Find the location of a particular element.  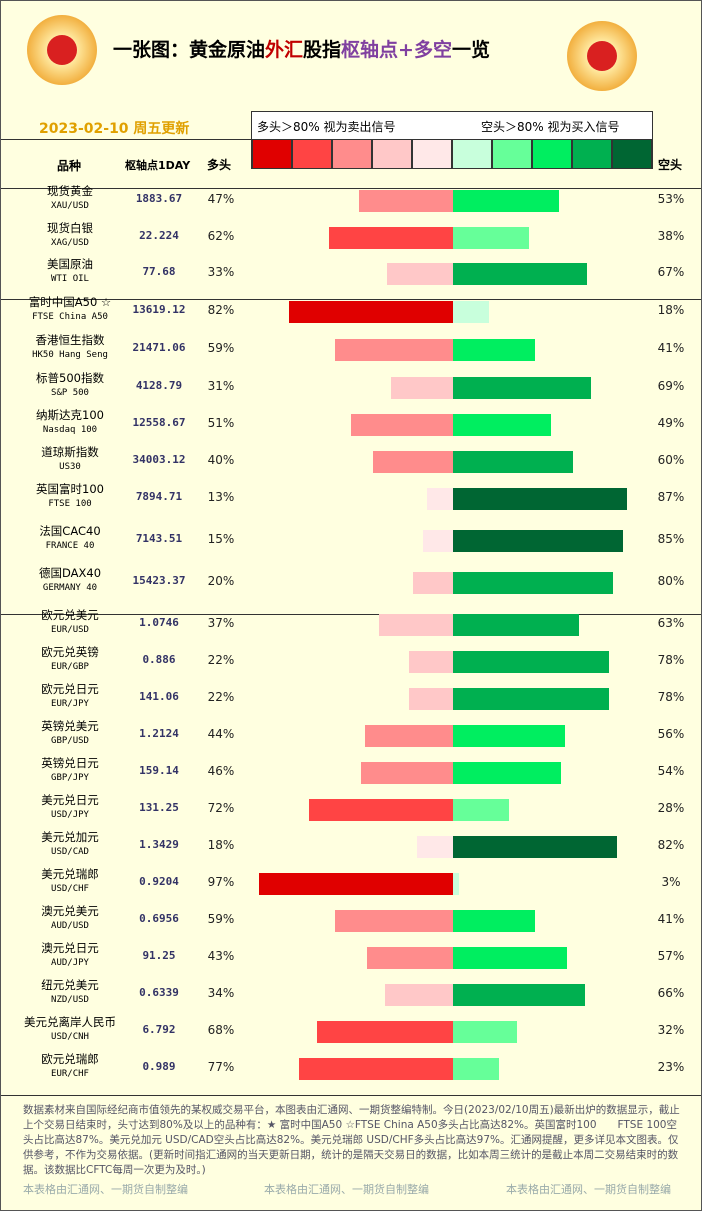

instrument-name: 澳元兑美元 is located at coordinates (70, 911).